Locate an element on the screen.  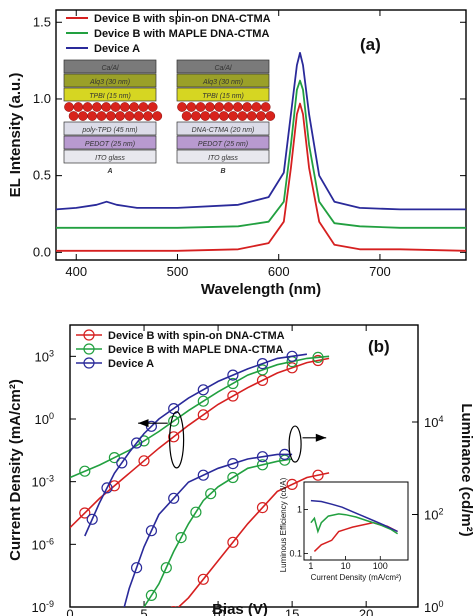
panel-label-b: (b) is located at coordinates (379, 346).